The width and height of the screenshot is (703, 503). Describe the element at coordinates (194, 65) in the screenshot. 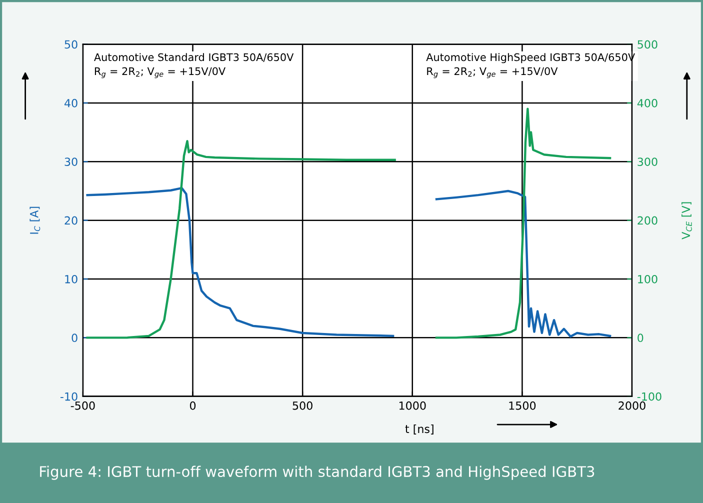

I see `annotation: Automotive Standard IGBT3 50A/650V R$_{g}$ = 2R$_{2}$; V$_{ge}$ = +15V/0V` at that location.